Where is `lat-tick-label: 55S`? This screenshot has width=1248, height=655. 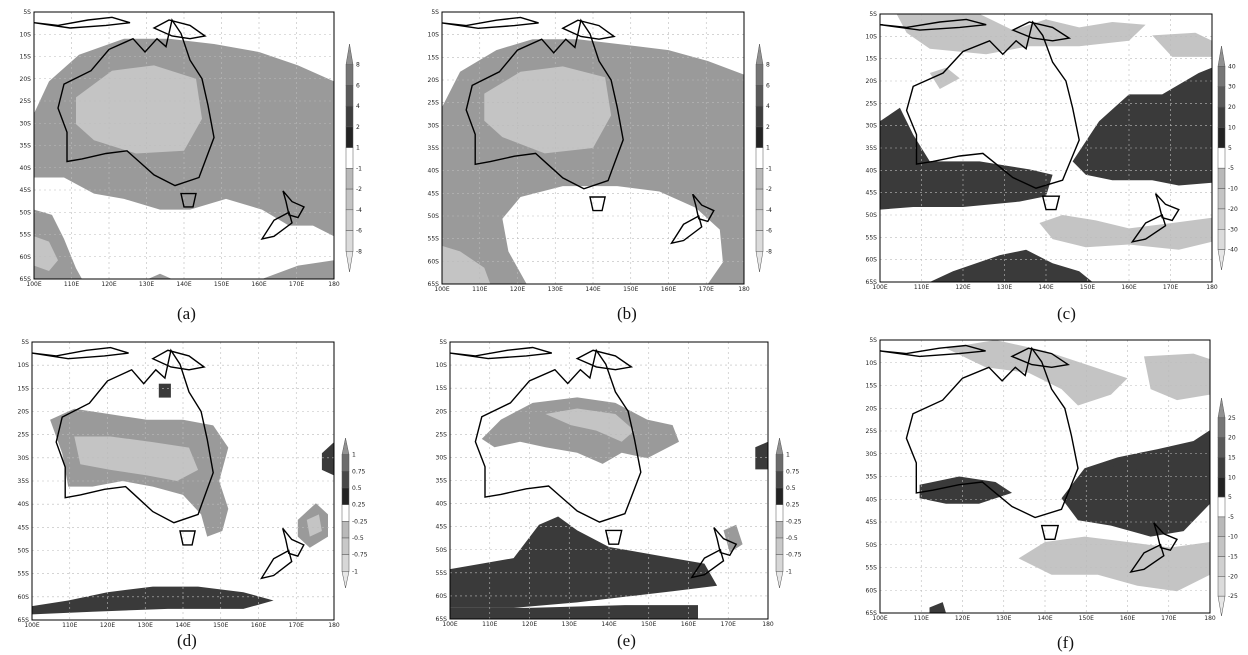
lat-tick-label: 55S is located at coordinates (872, 237).